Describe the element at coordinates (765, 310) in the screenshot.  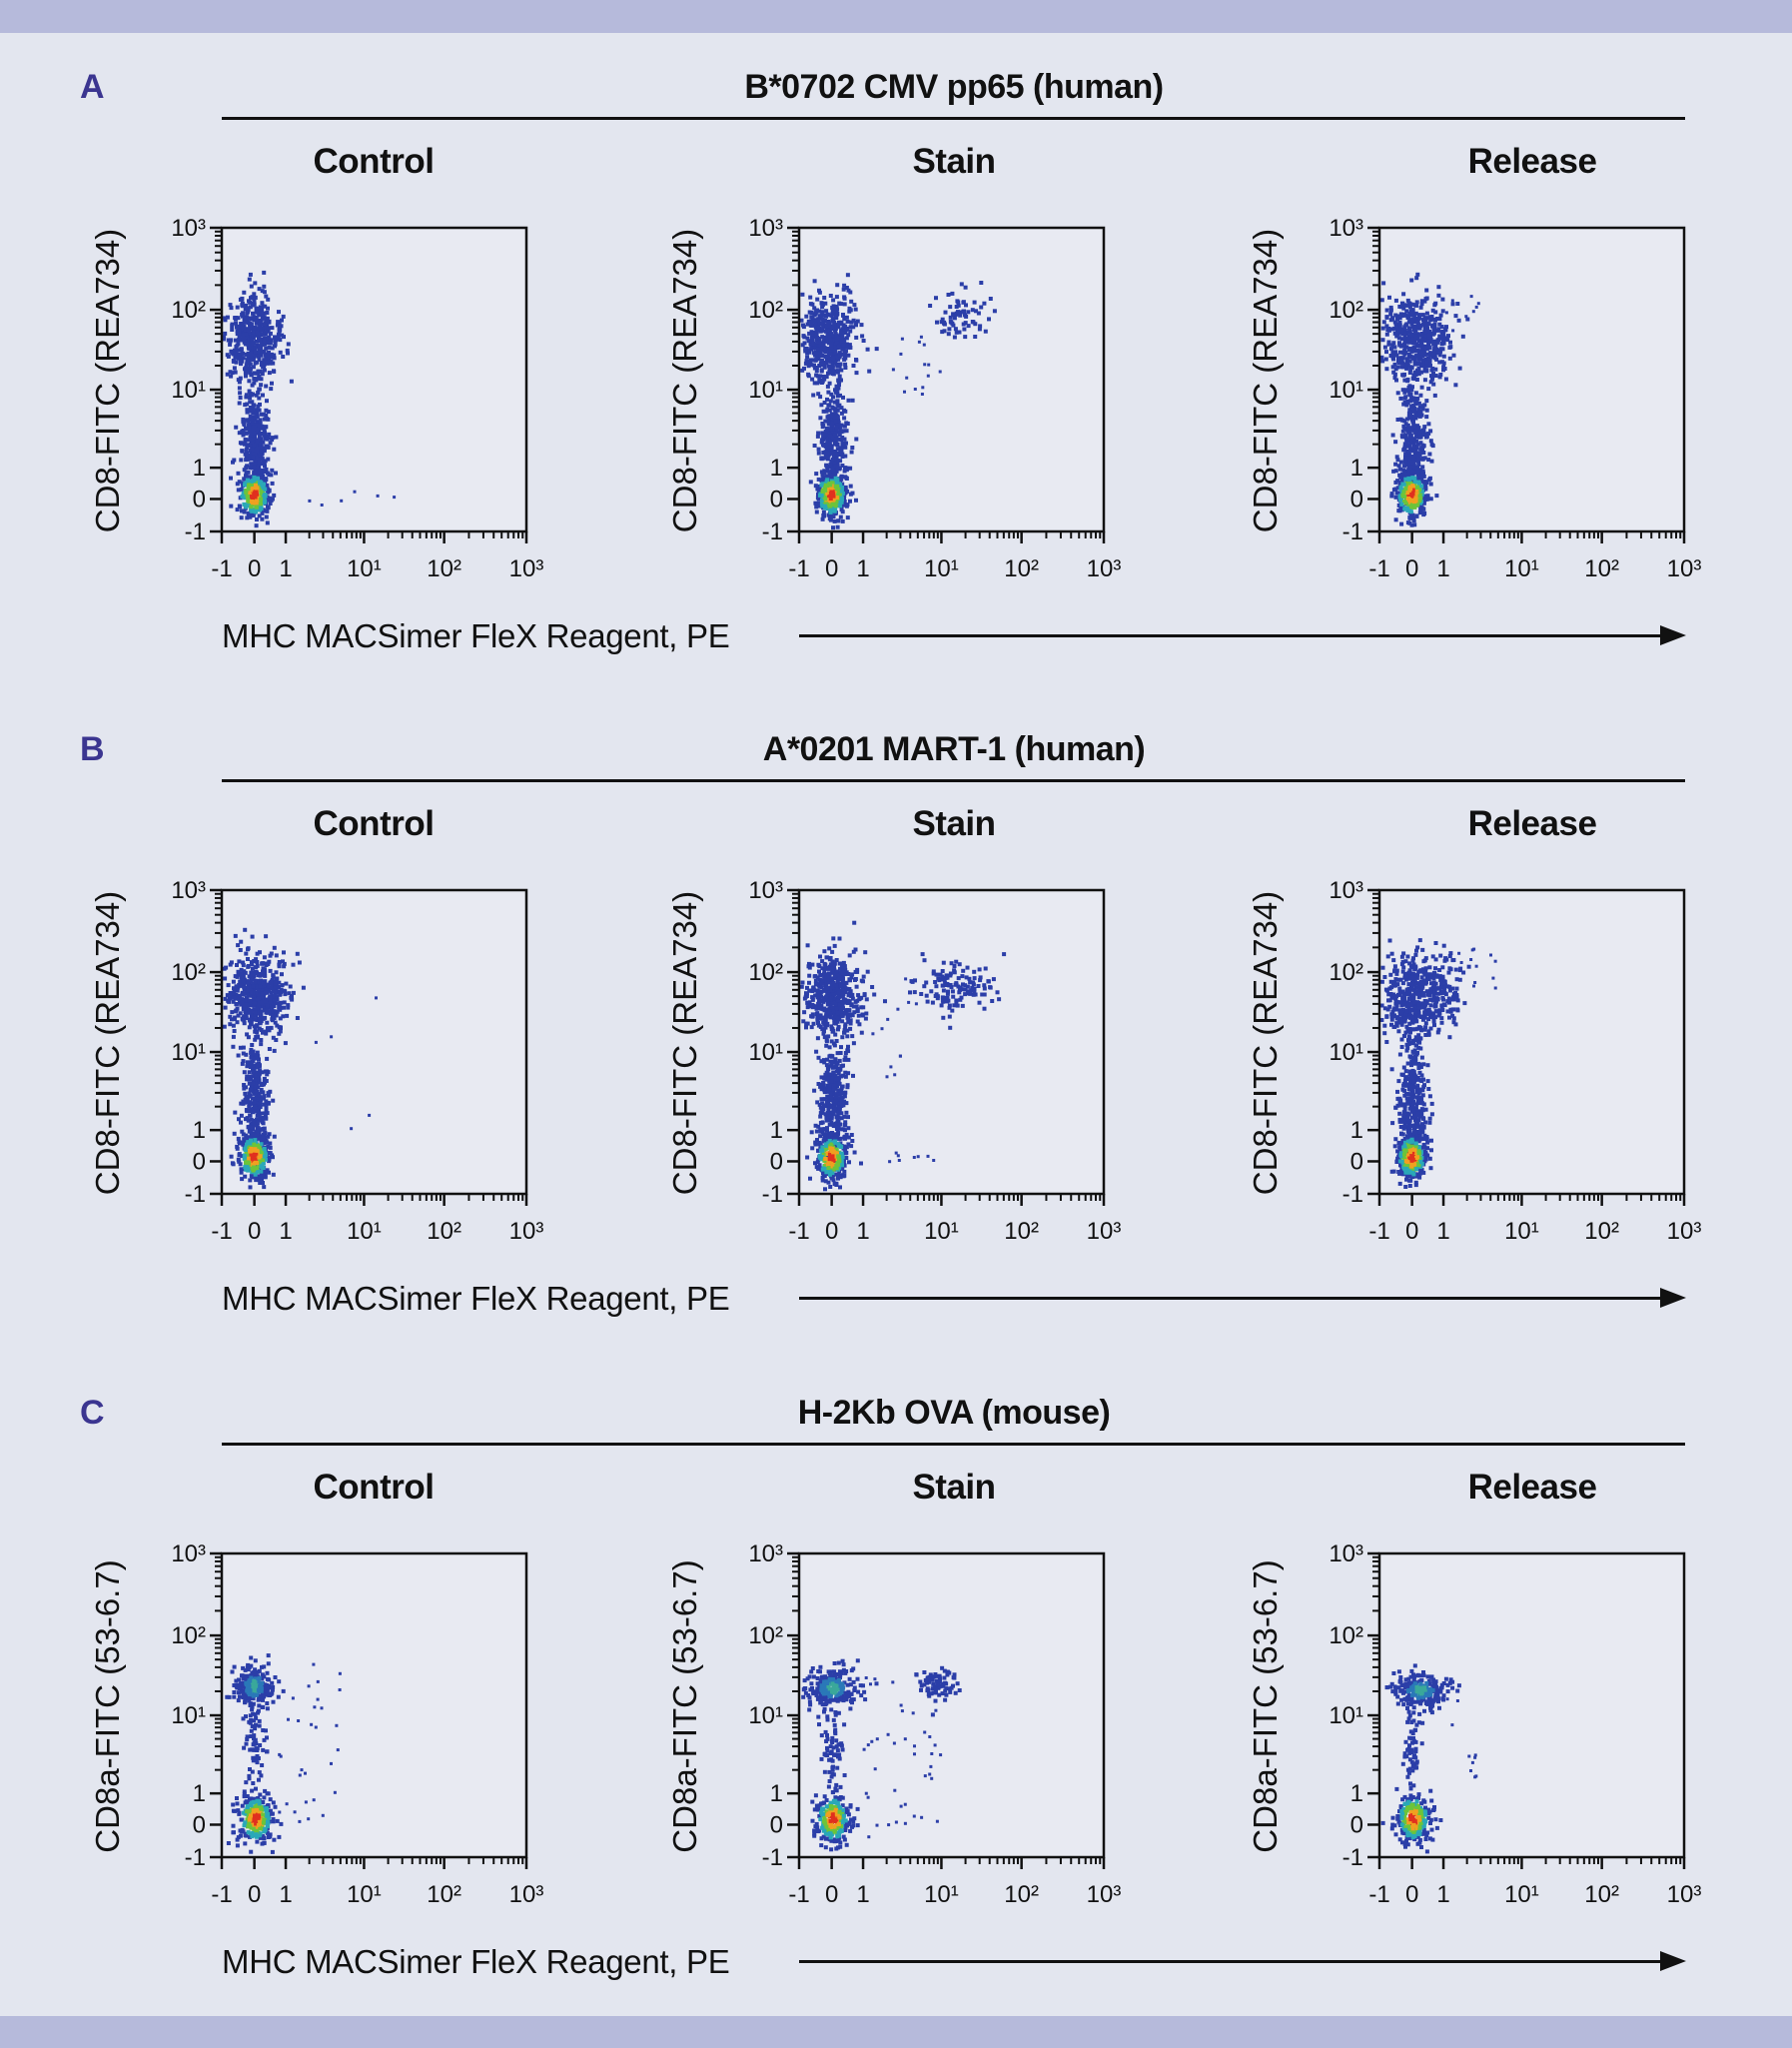
I see `y-tick-label: 10²` at that location.